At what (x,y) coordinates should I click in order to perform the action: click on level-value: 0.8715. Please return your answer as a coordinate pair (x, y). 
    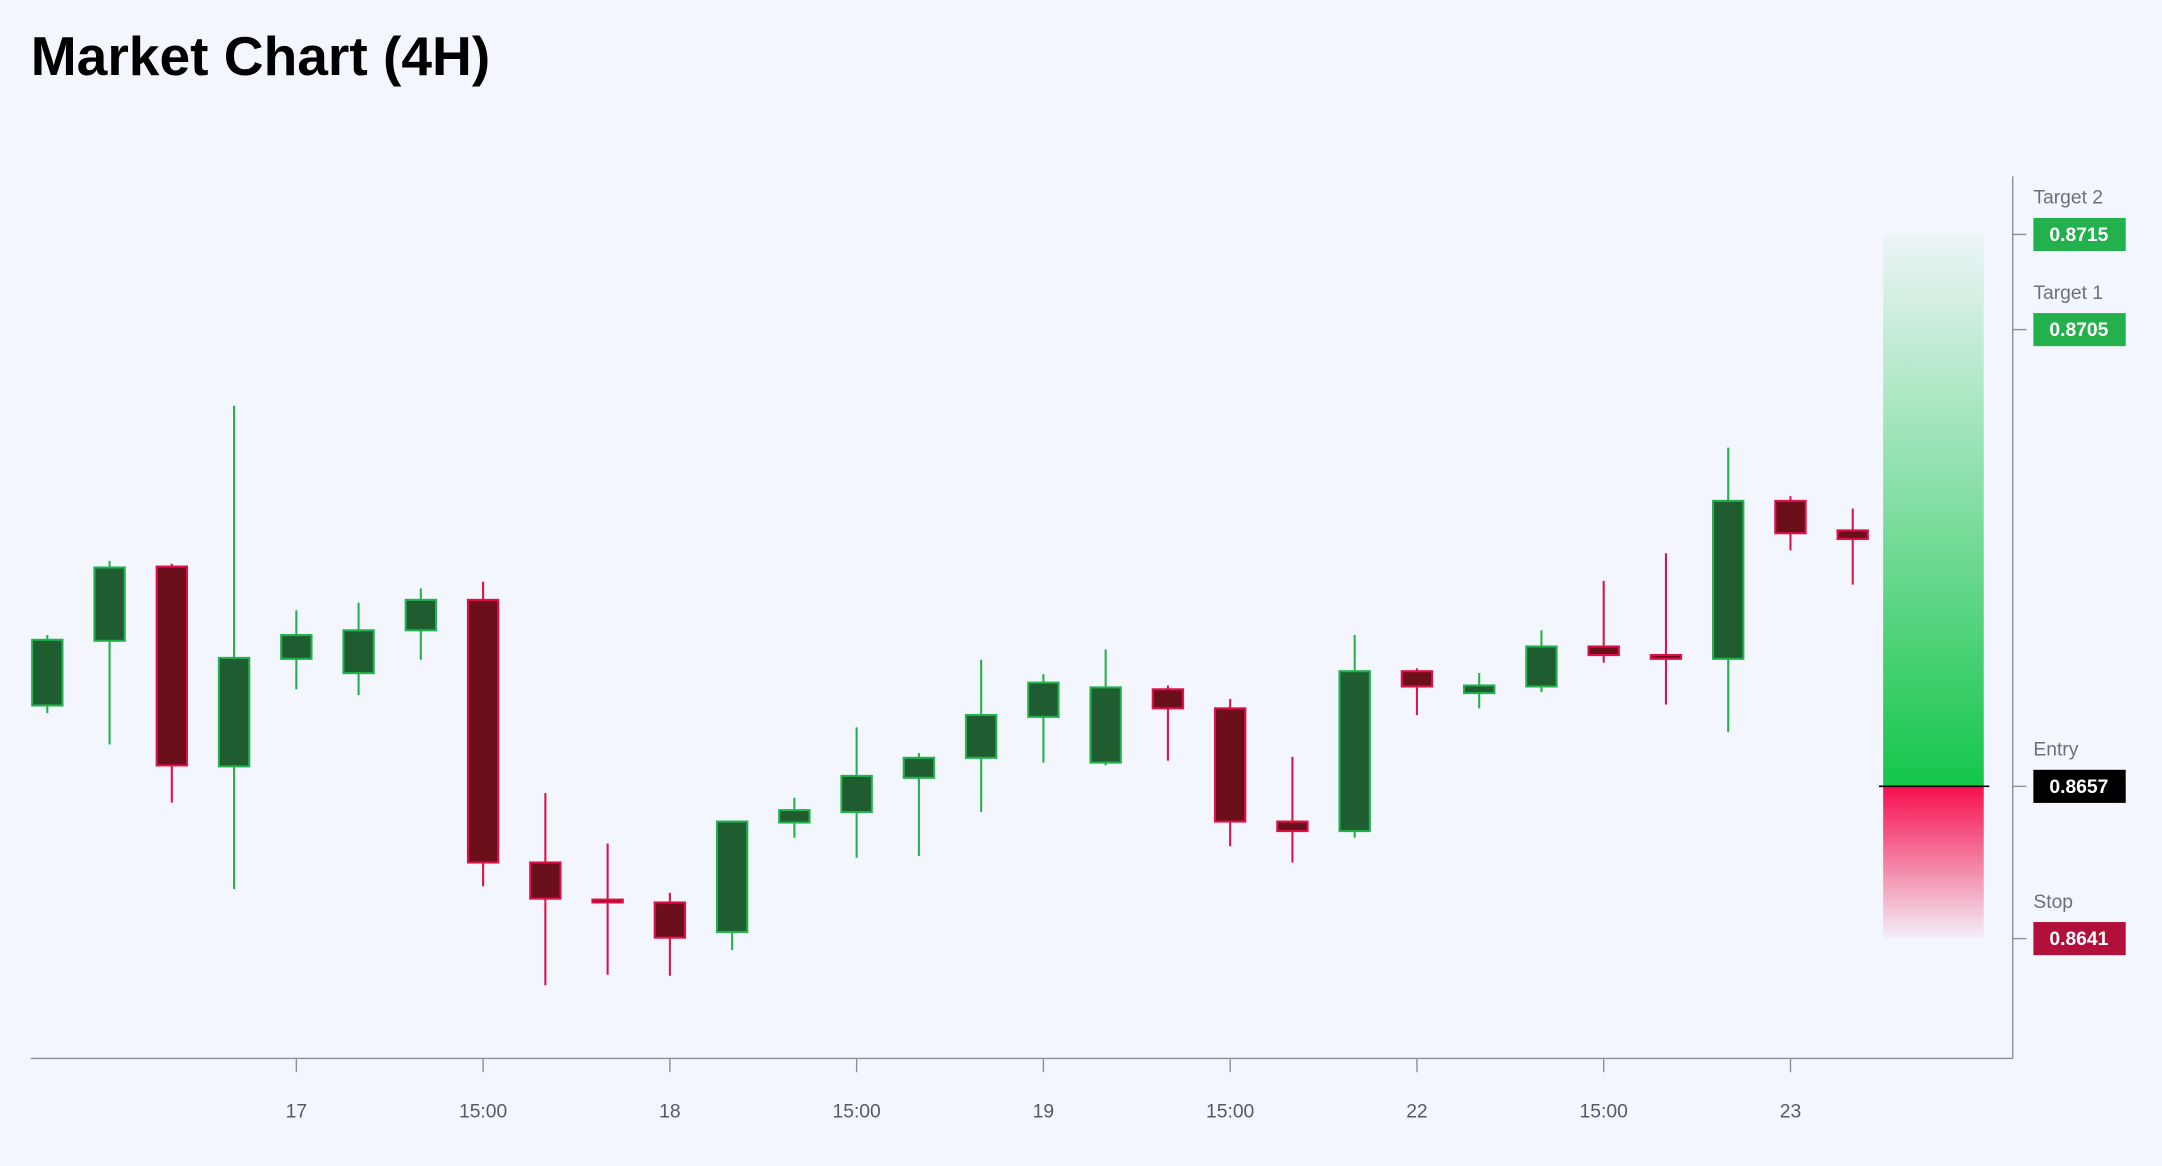
    Looking at the image, I should click on (2078, 235).